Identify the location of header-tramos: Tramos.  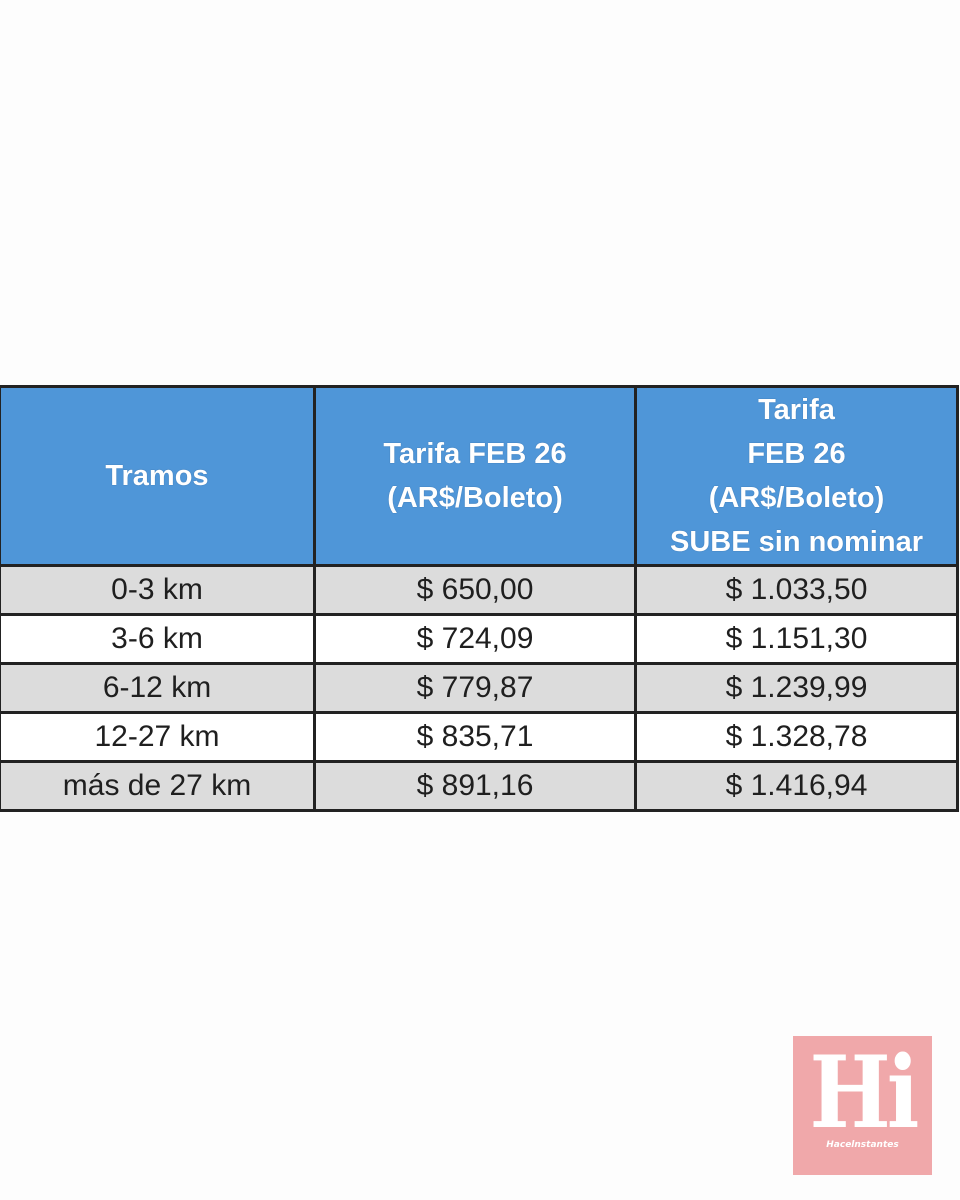
(158, 476).